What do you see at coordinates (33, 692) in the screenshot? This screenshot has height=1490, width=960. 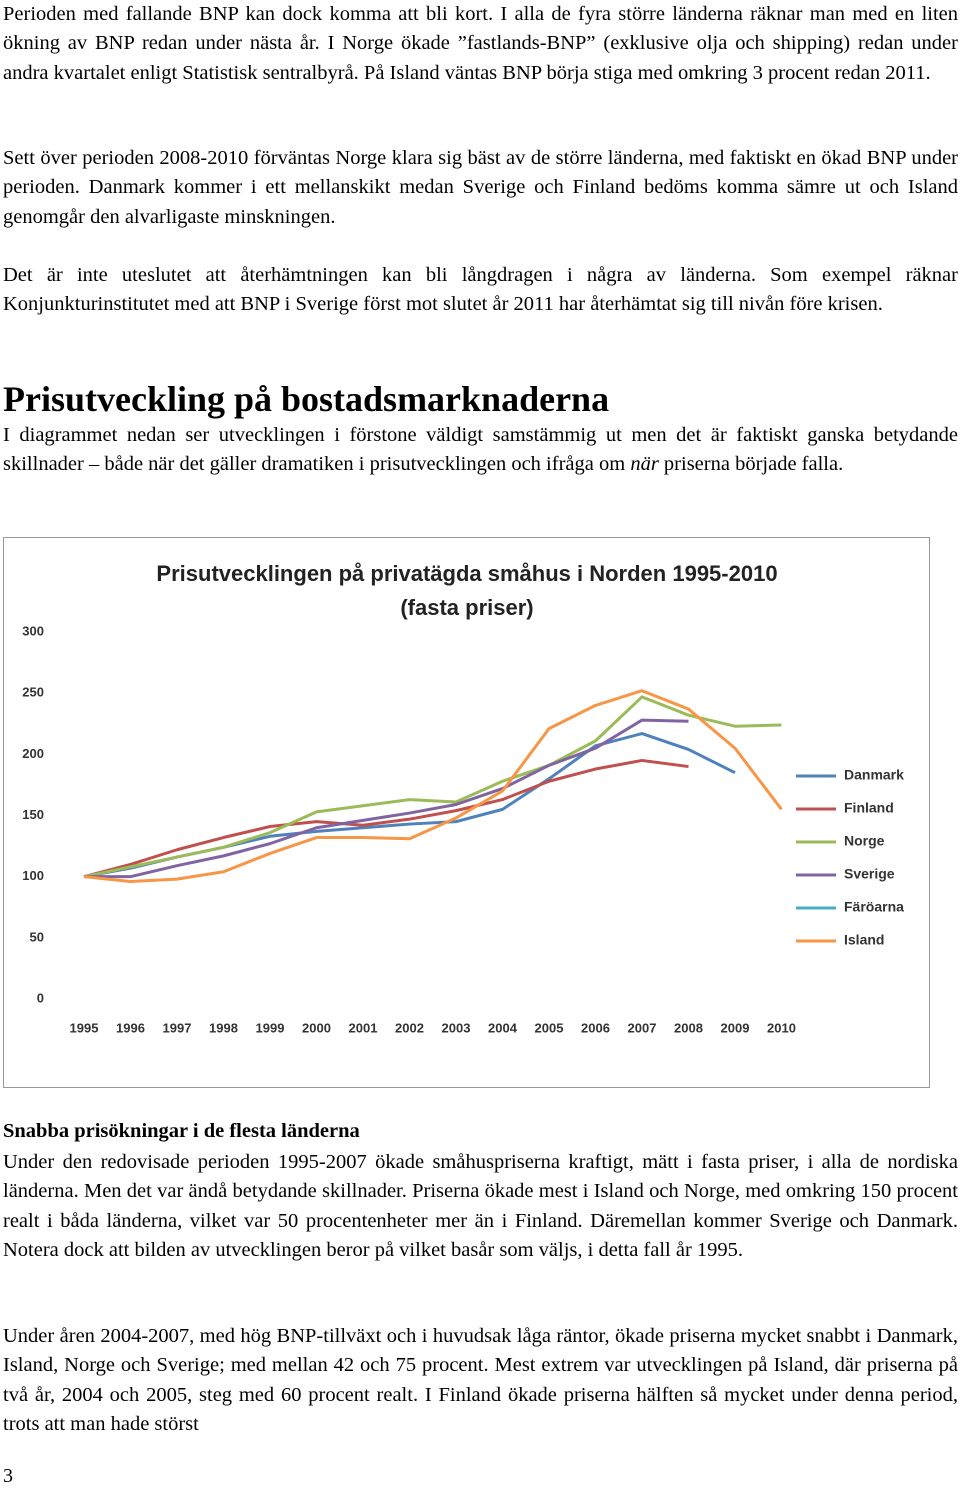 I see `y-tick-label: 250` at bounding box center [33, 692].